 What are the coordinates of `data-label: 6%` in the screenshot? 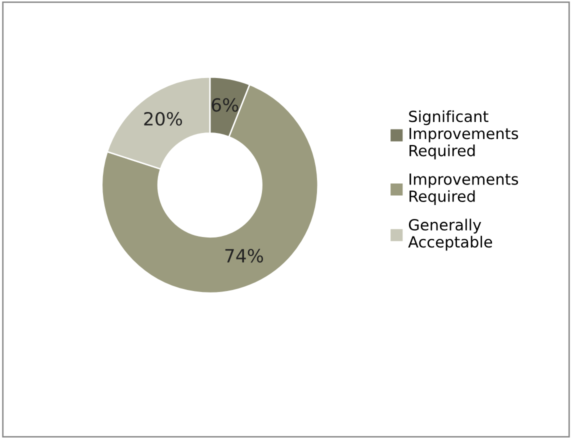 It's located at (225, 105).